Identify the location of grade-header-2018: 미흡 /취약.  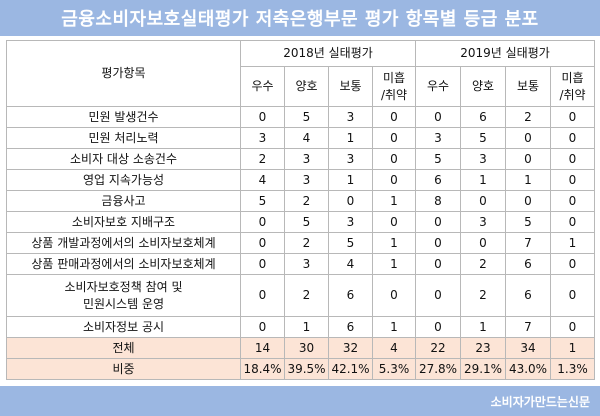
(394, 86).